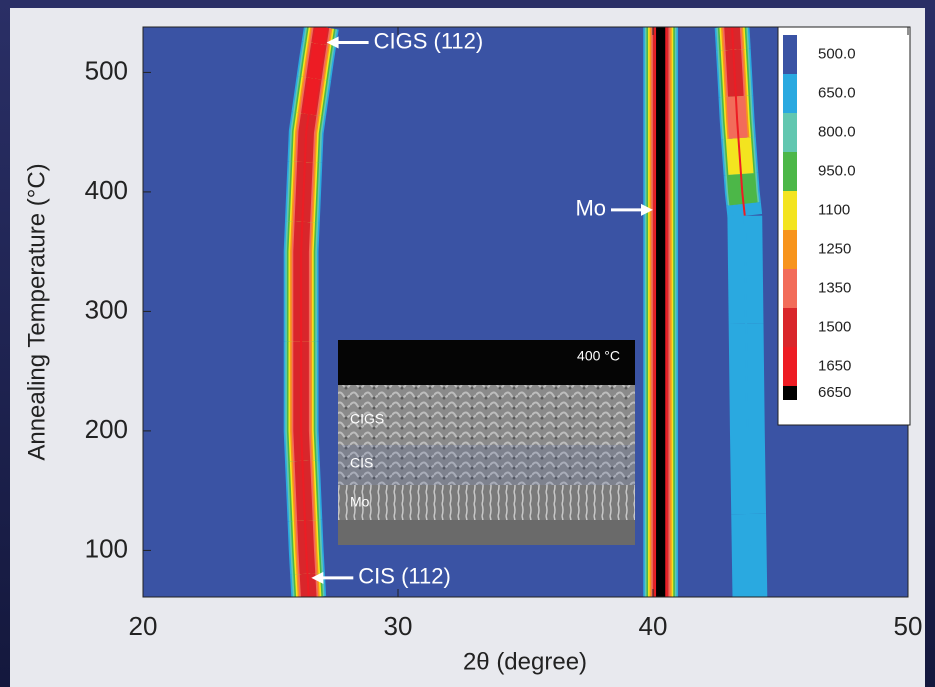 Image resolution: width=935 pixels, height=687 pixels. What do you see at coordinates (837, 170) in the screenshot?
I see `colorbar-label: 950.0` at bounding box center [837, 170].